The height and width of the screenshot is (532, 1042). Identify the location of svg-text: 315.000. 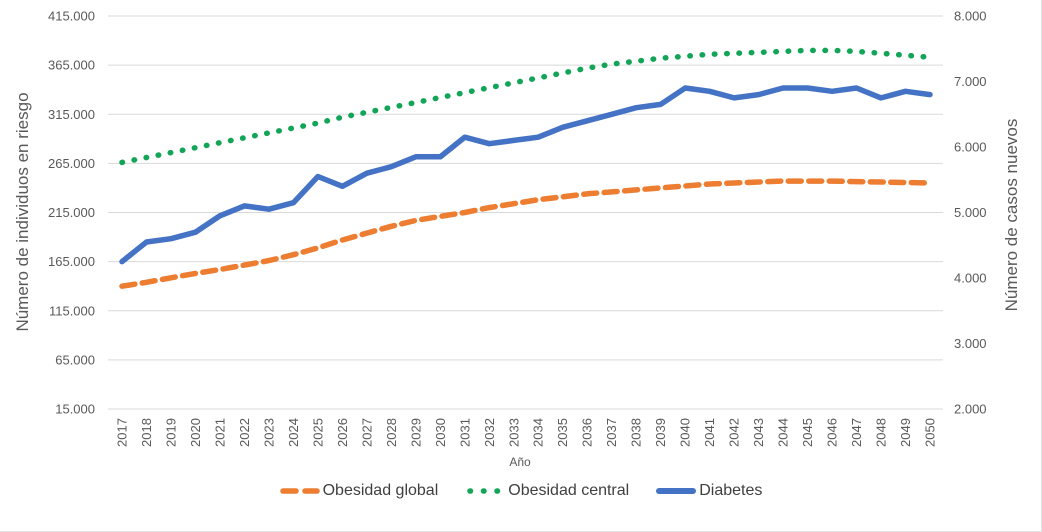
(71, 114).